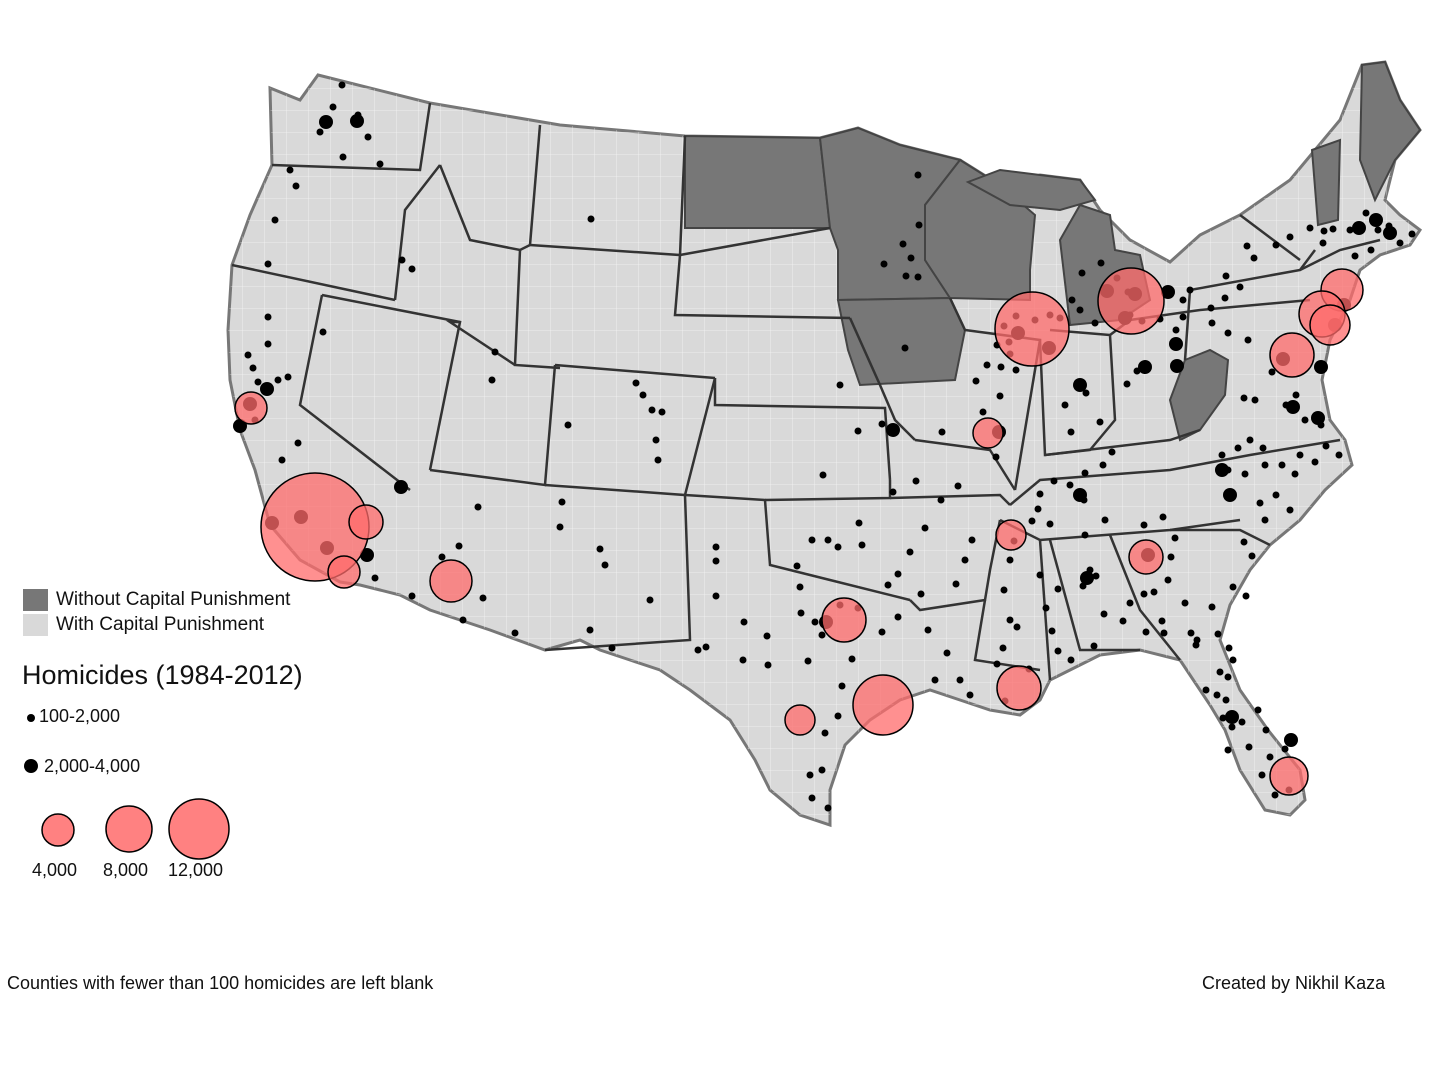 The width and height of the screenshot is (1440, 1080). I want to click on state-maine, so click(1390, 131).